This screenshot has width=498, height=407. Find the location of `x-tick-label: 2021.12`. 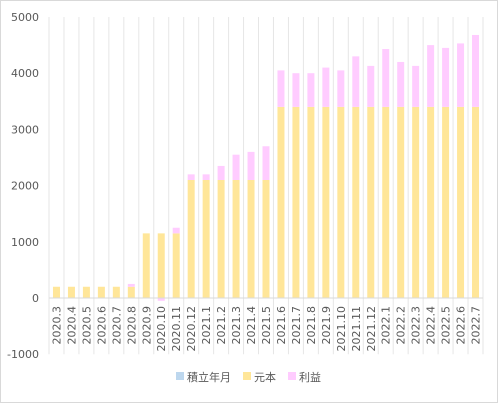

x-tick-label: 2021.12 is located at coordinates (371, 329).